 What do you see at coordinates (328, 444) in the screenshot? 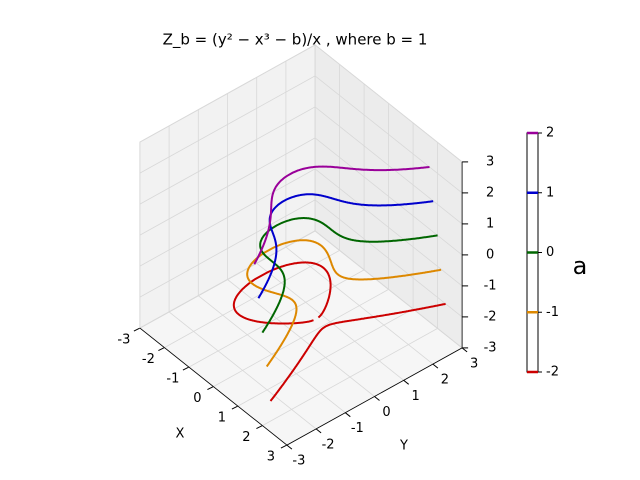
I see `y-tick-label: -2` at bounding box center [328, 444].